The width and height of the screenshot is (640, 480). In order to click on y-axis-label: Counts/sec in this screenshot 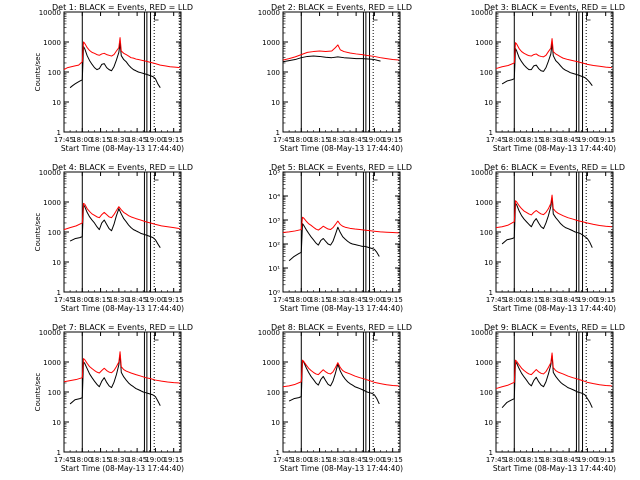, I will do `click(38, 72)`.